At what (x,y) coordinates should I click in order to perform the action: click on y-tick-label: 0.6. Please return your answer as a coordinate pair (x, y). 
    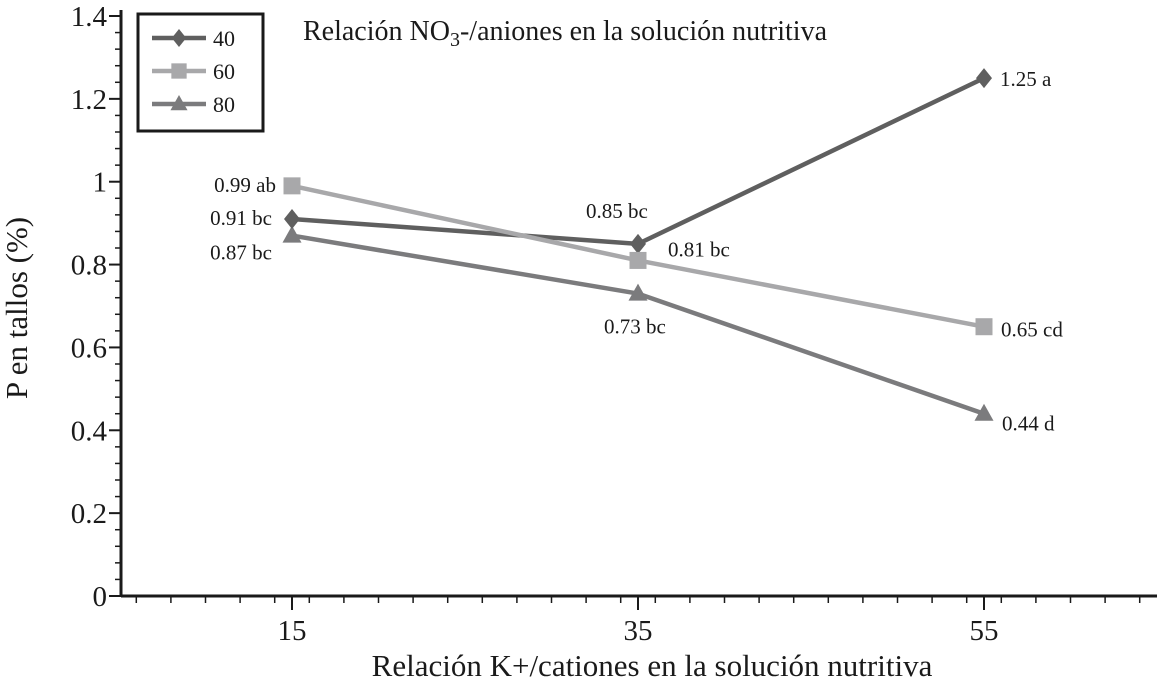
    Looking at the image, I should click on (89, 348).